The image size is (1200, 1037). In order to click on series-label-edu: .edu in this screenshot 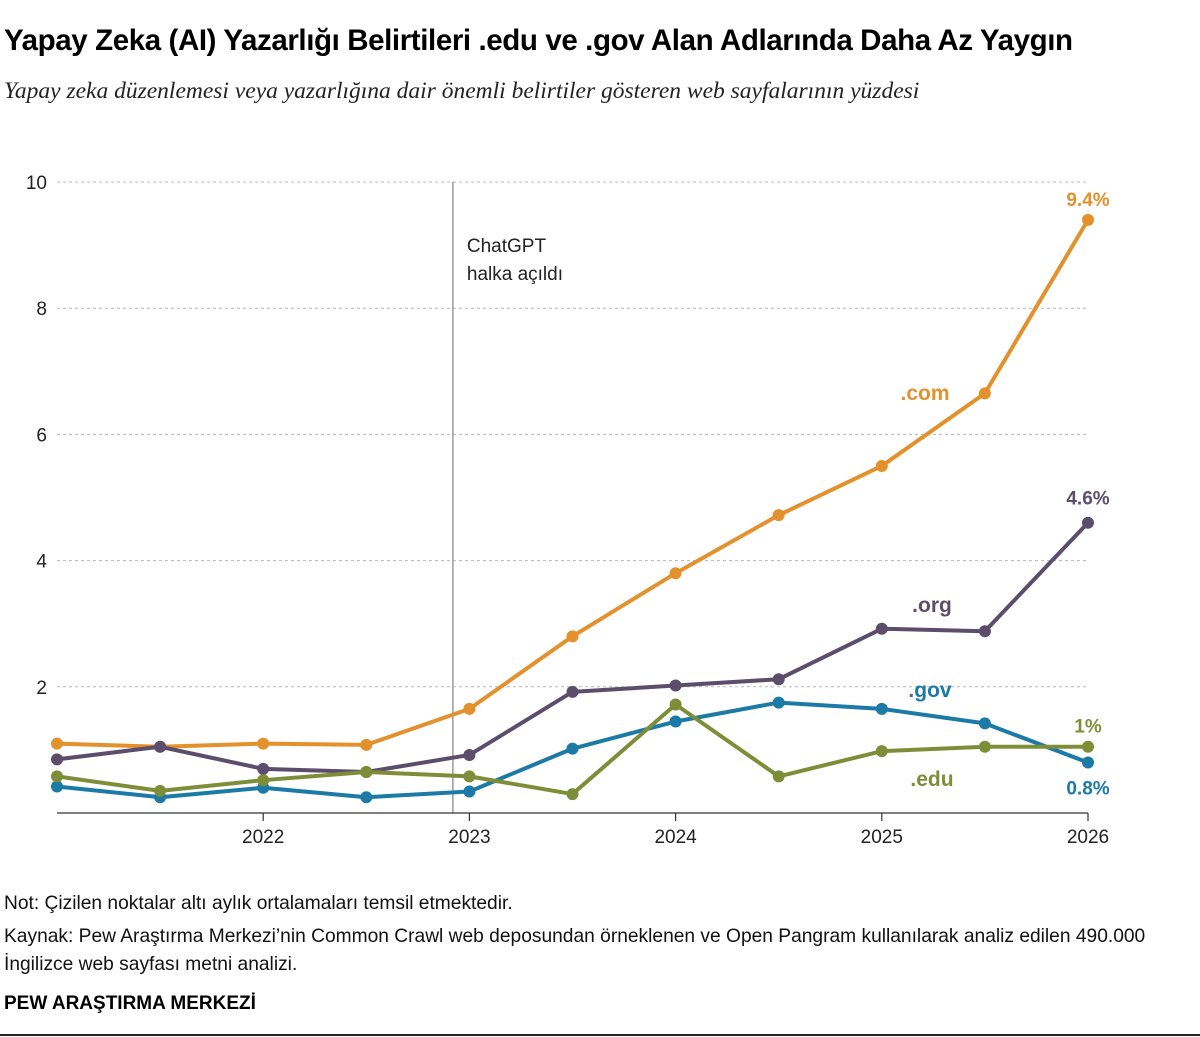, I will do `click(931, 779)`.